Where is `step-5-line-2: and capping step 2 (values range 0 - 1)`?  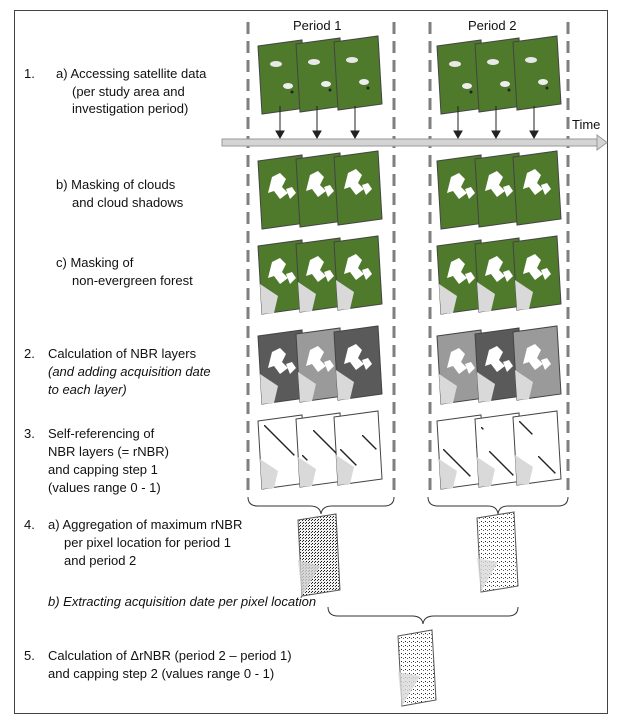
step-5-line-2: and capping step 2 (values range 0 - 1) is located at coordinates (161, 673).